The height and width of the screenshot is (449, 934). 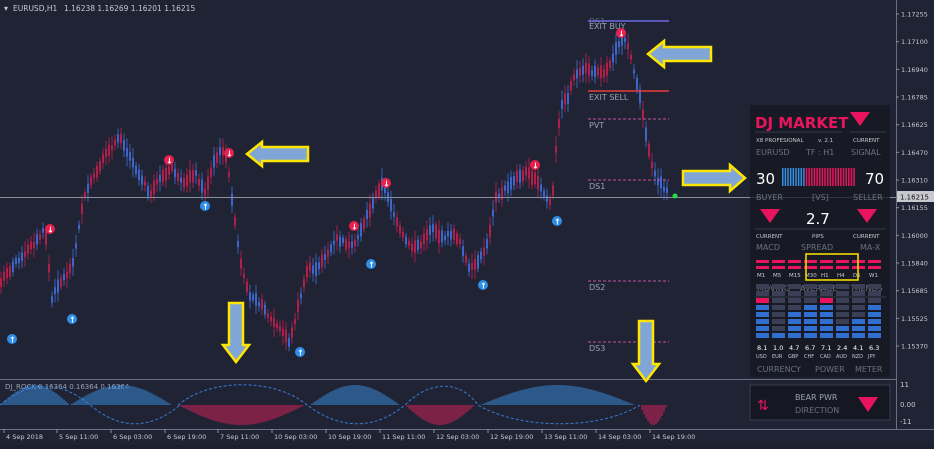 I want to click on time-tick-label: 4 Sep 2018, so click(x=24, y=437).